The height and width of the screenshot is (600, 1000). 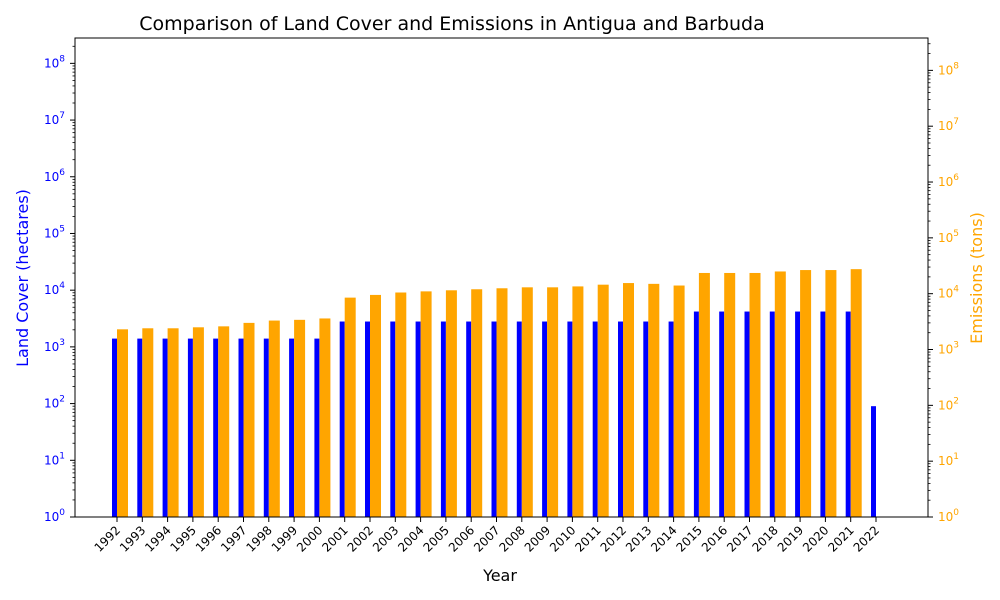 I want to click on emissions-bar-1997, so click(x=249, y=419).